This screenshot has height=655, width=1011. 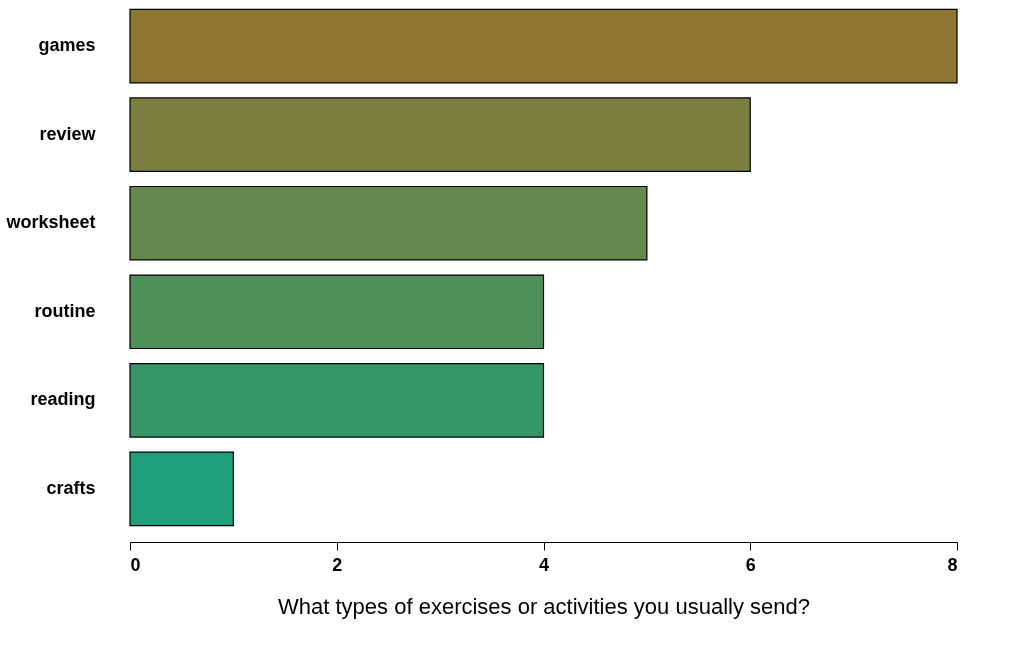 What do you see at coordinates (71, 487) in the screenshot?
I see `y-tick-label: crafts` at bounding box center [71, 487].